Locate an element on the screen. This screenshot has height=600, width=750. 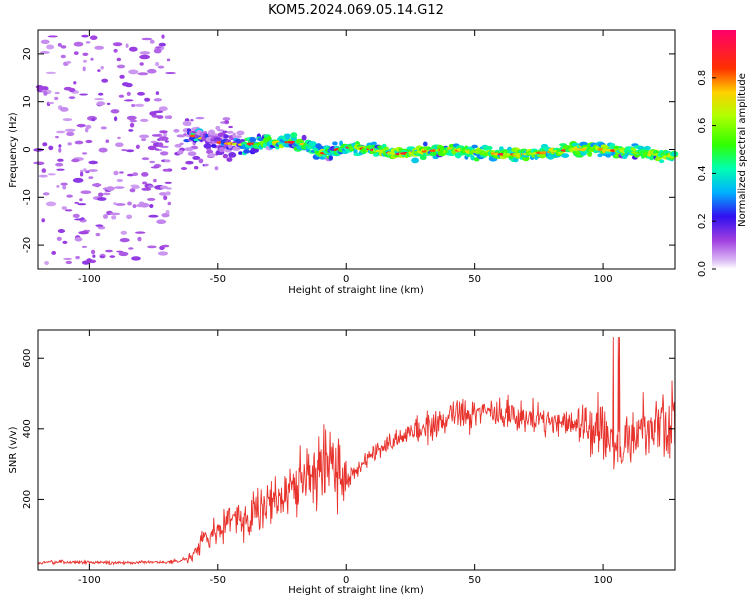
colorbar-ticks: 0.0 0.2 0.4 0.6 0.8 is located at coordinates (706, 173).